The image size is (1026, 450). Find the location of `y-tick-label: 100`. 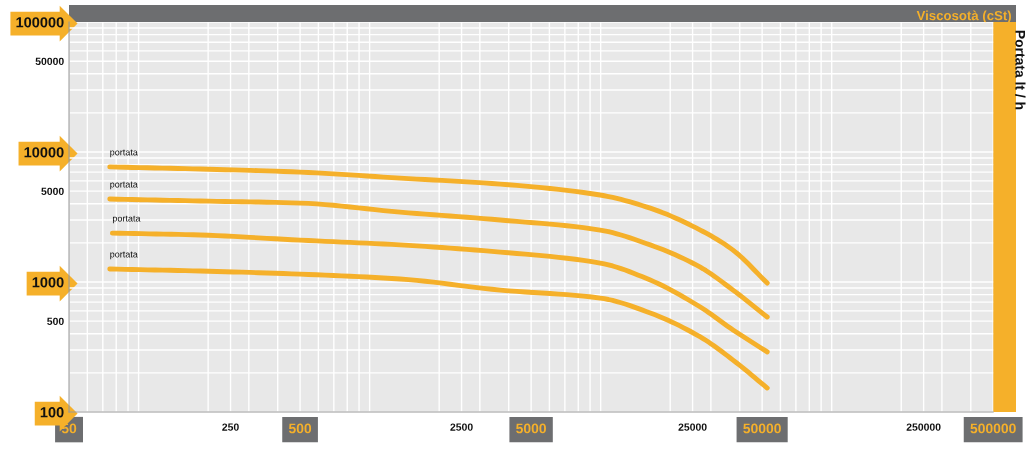

y-tick-label: 100 is located at coordinates (52, 412).